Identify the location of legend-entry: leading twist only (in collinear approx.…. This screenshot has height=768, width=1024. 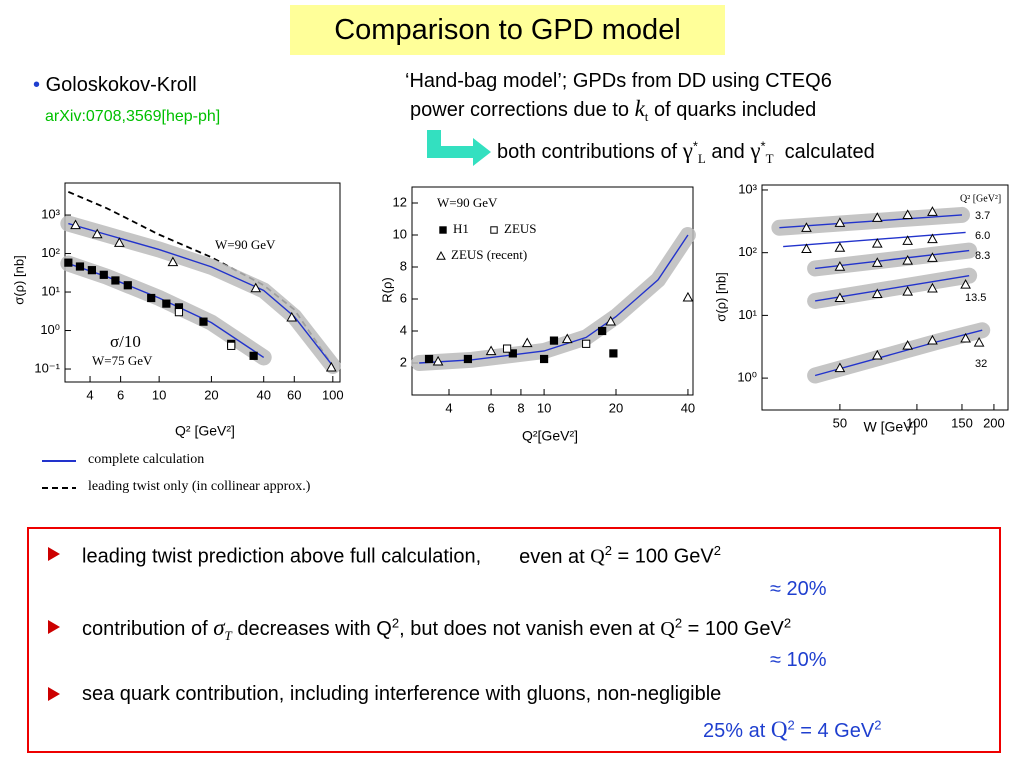
(199, 486).